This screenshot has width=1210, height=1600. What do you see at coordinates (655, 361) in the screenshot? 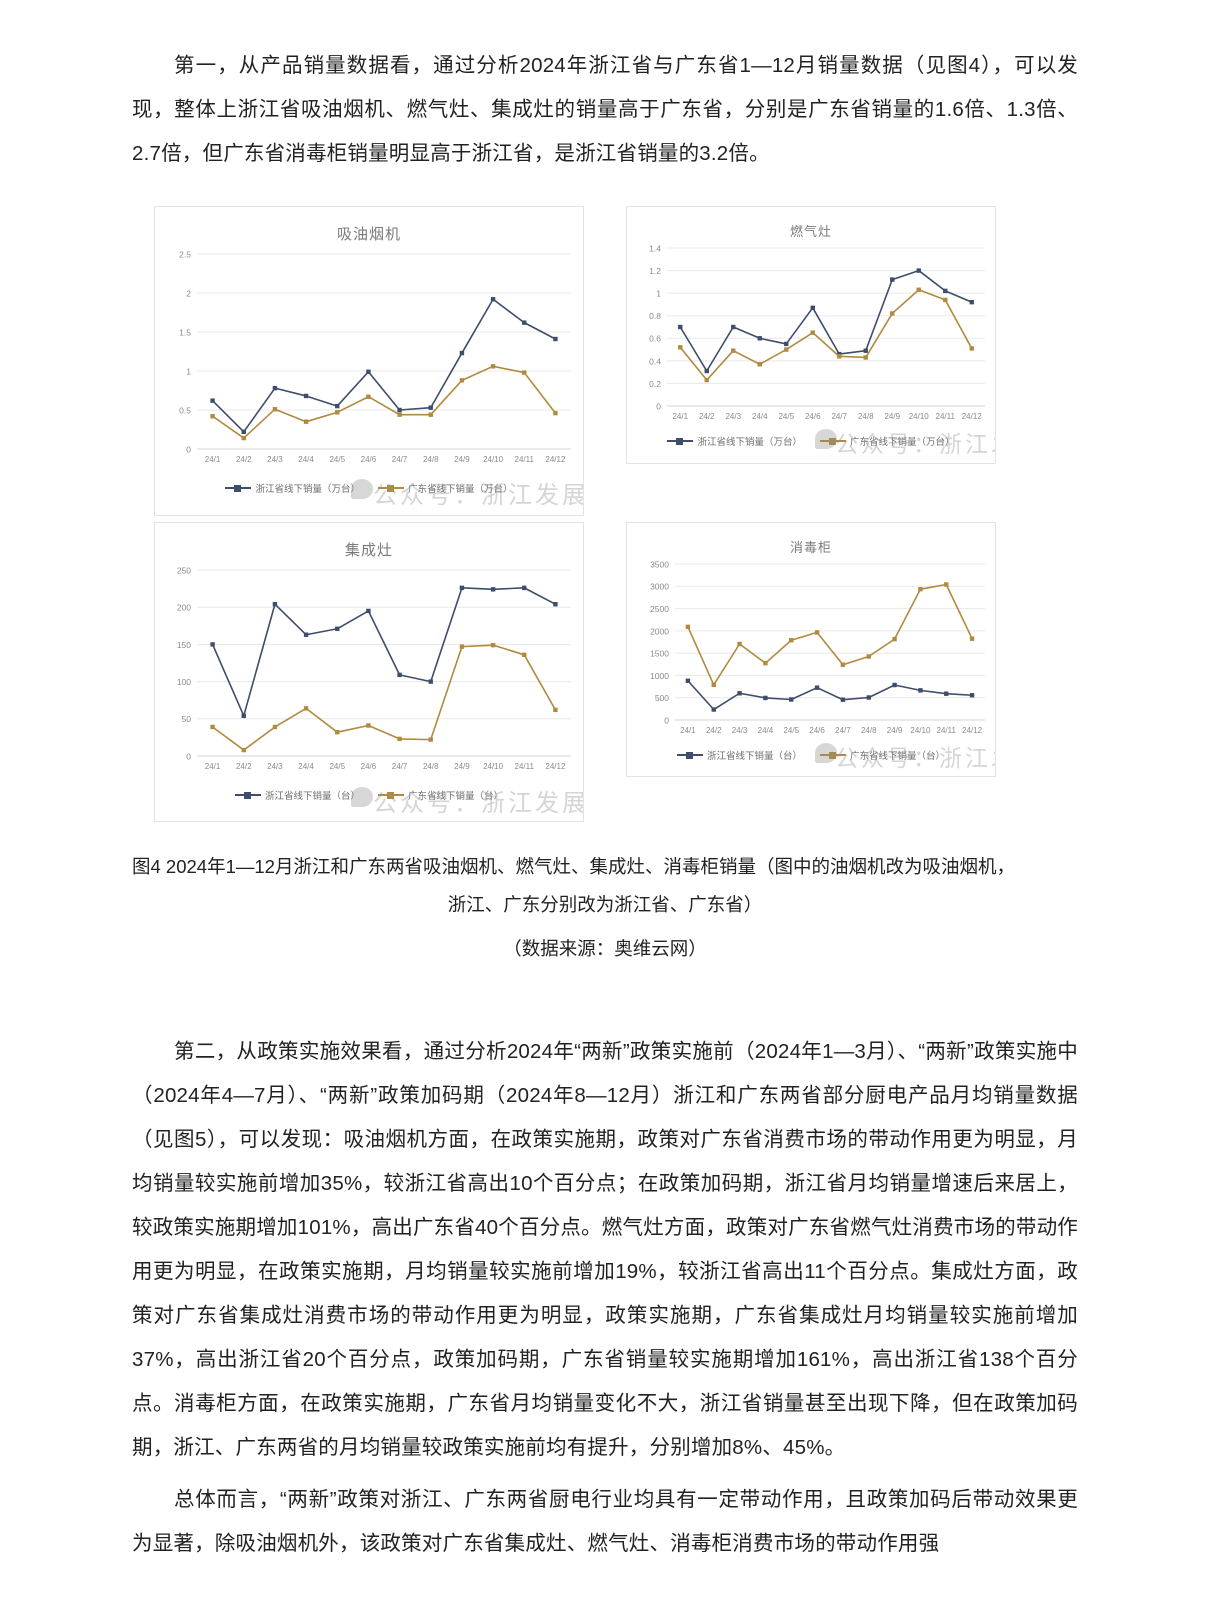
I see `svg-text: 0.4` at bounding box center [655, 361].